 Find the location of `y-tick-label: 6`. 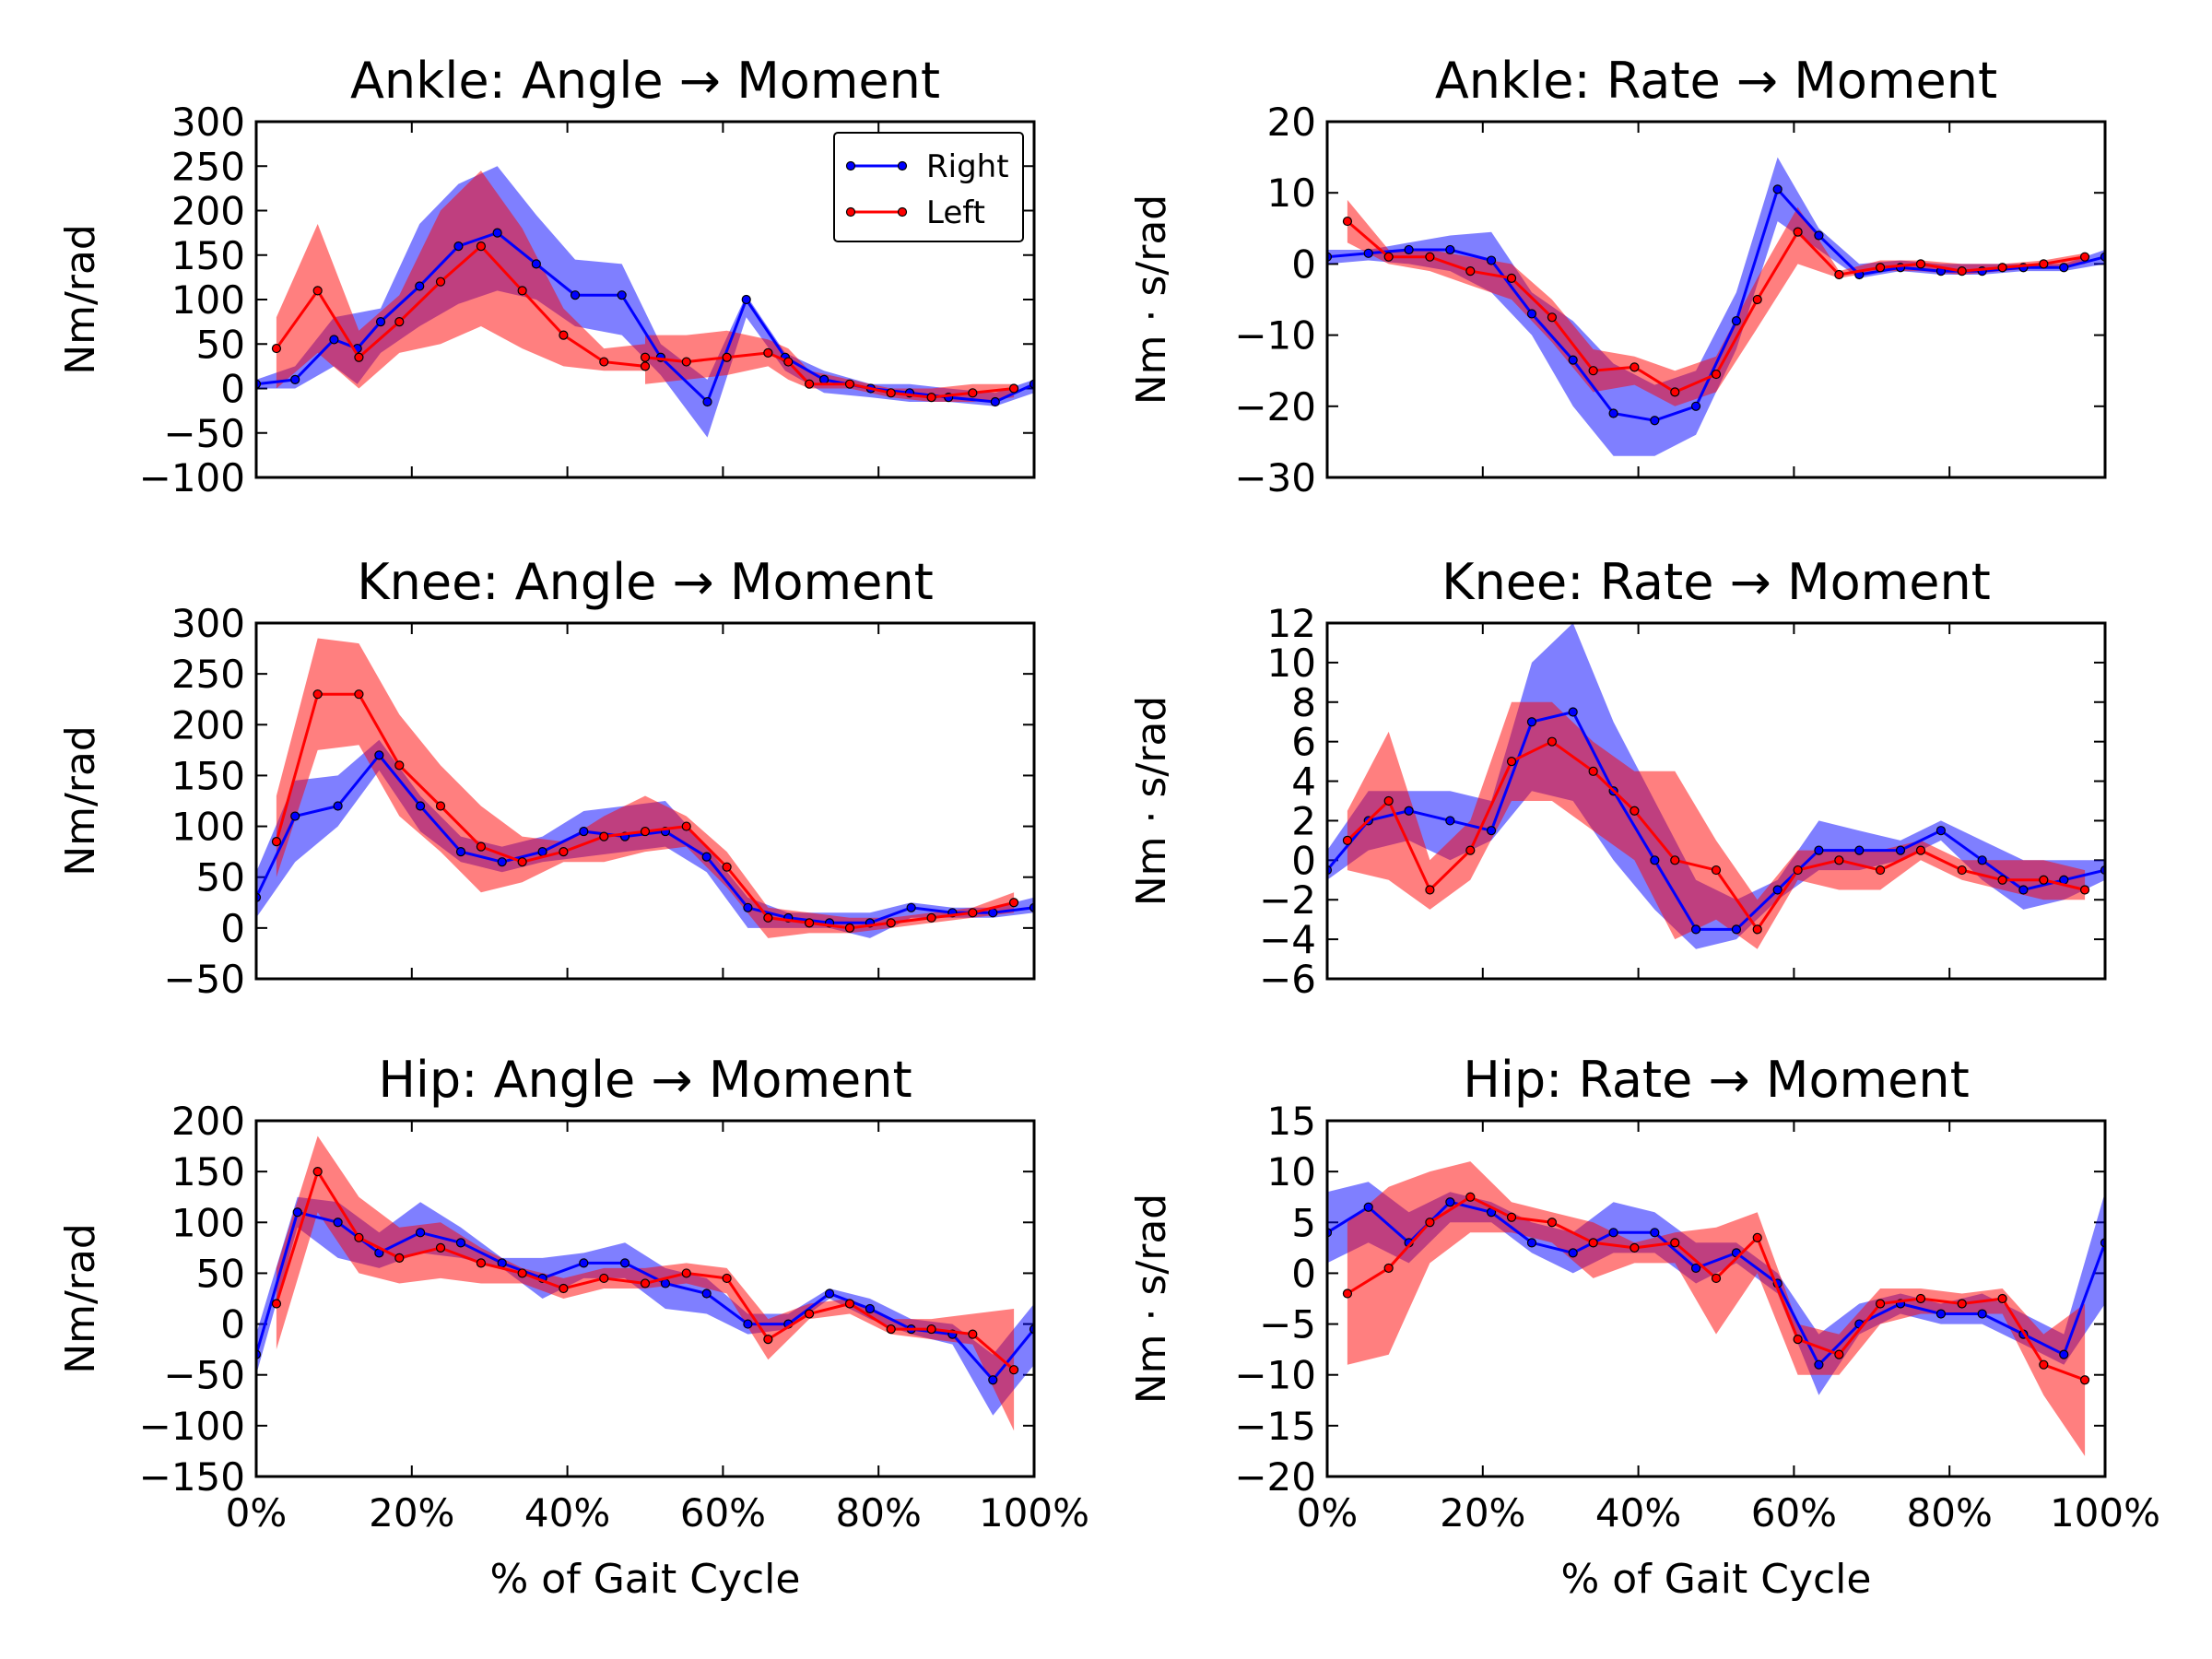

y-tick-label: 6 is located at coordinates (1303, 742).